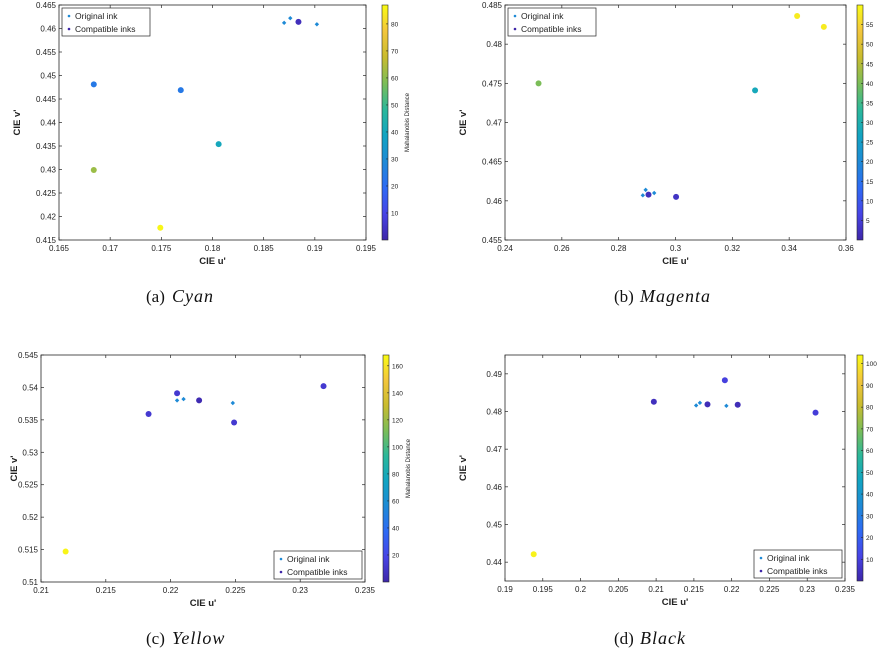 The height and width of the screenshot is (657, 878). What do you see at coordinates (870, 84) in the screenshot?
I see `colorbar-tick-label: 40` at bounding box center [870, 84].